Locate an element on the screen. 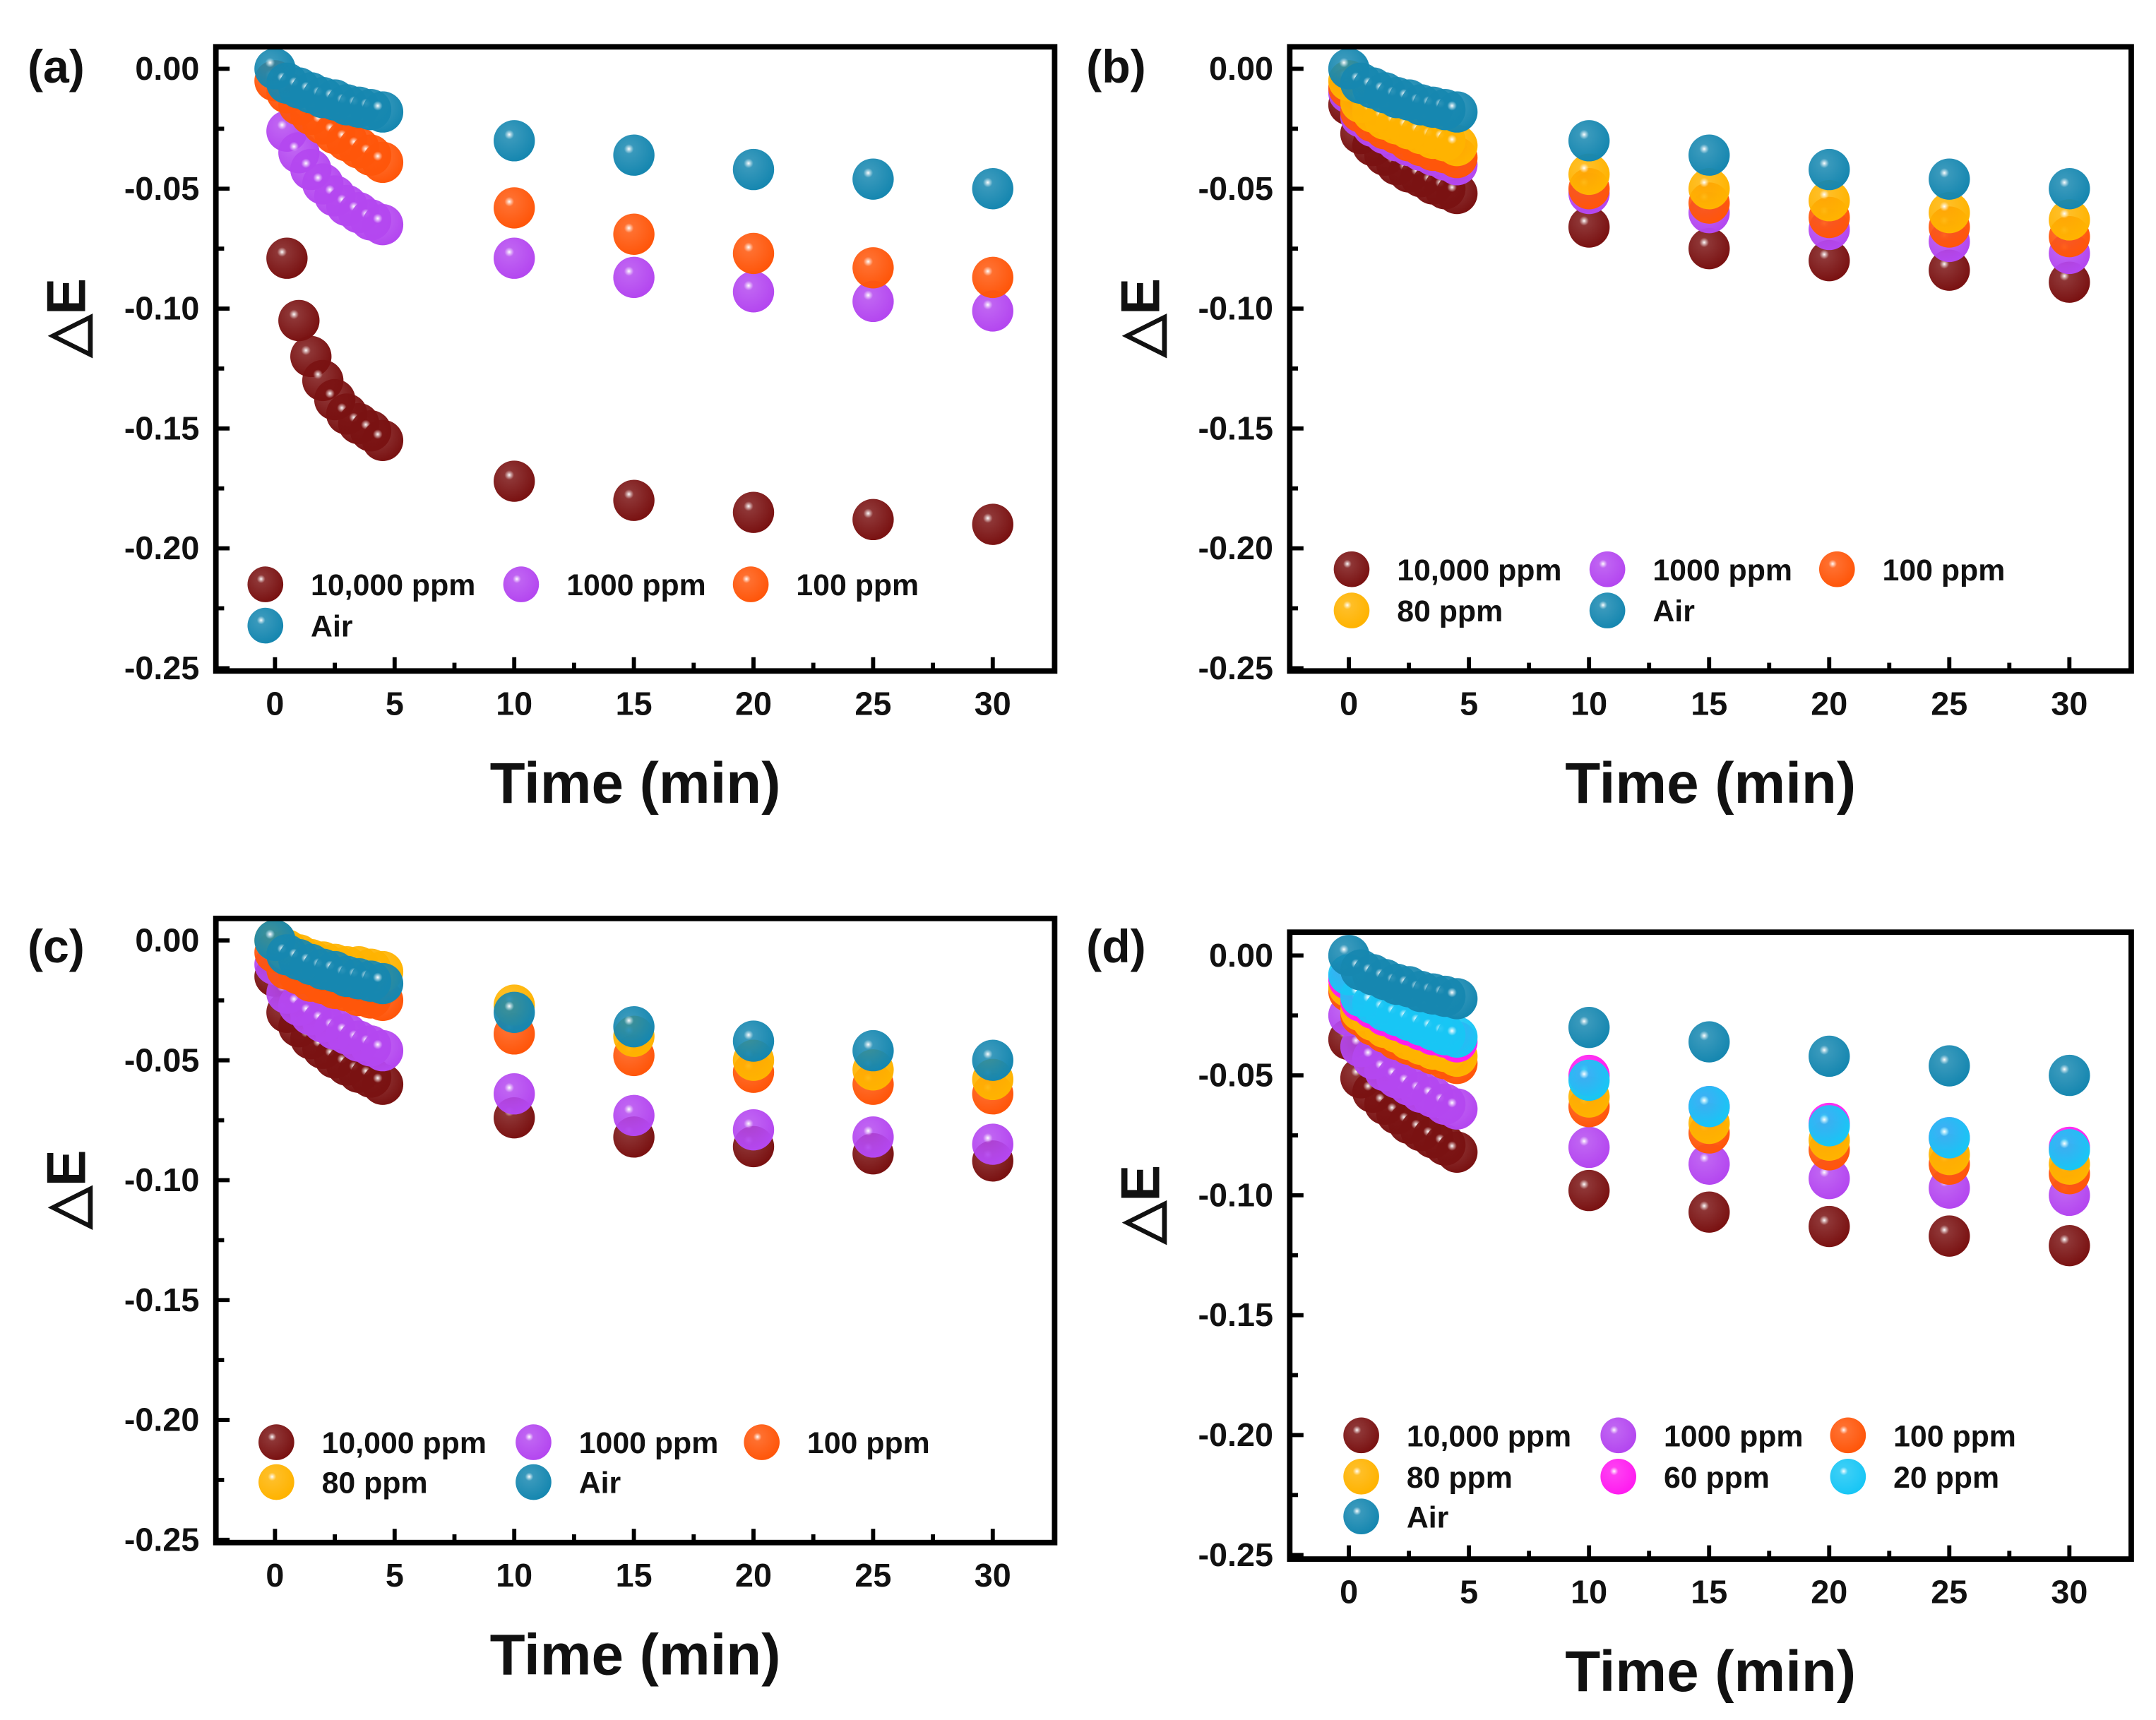 This screenshot has height=1720, width=2156. legend-label: 20 ppm is located at coordinates (1946, 1478).